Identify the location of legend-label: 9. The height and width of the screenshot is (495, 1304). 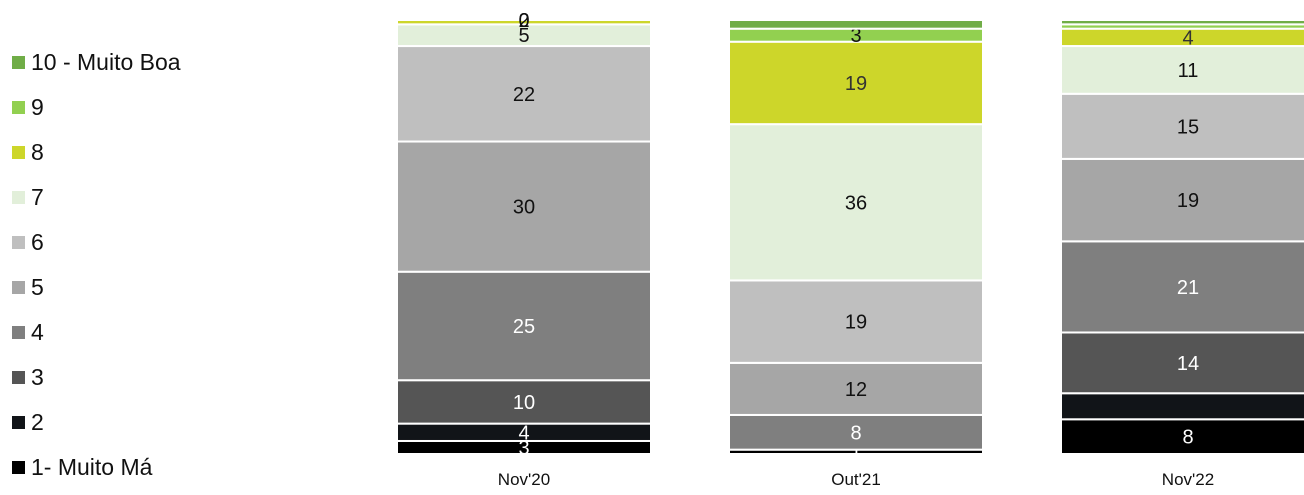
(37, 107).